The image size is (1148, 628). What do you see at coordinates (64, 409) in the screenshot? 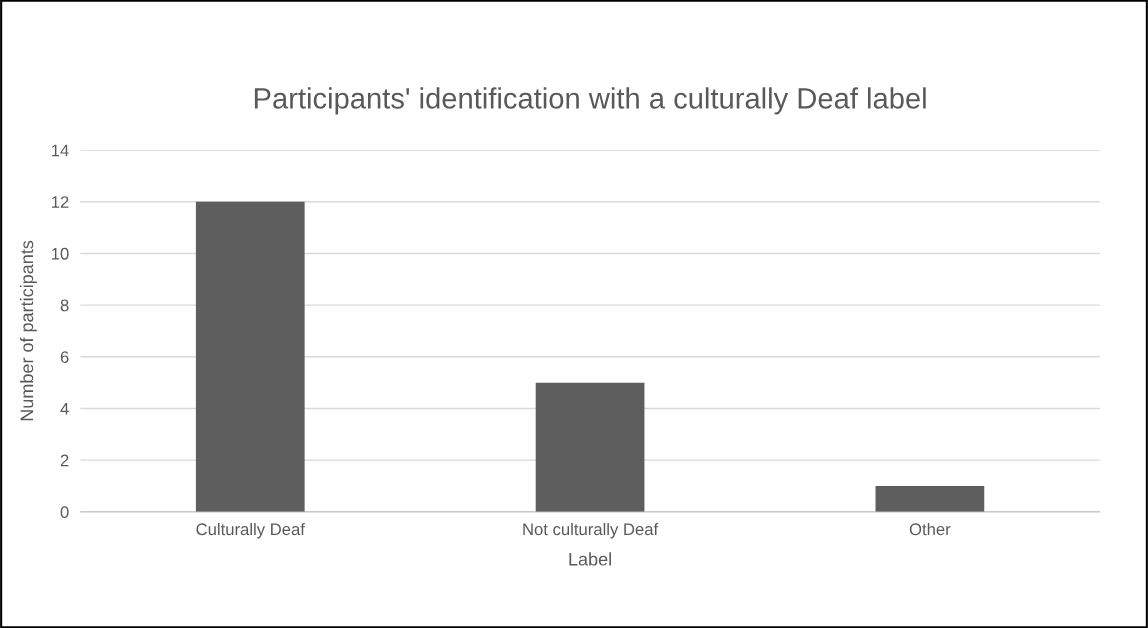
I see `y-tick-label: 4` at bounding box center [64, 409].